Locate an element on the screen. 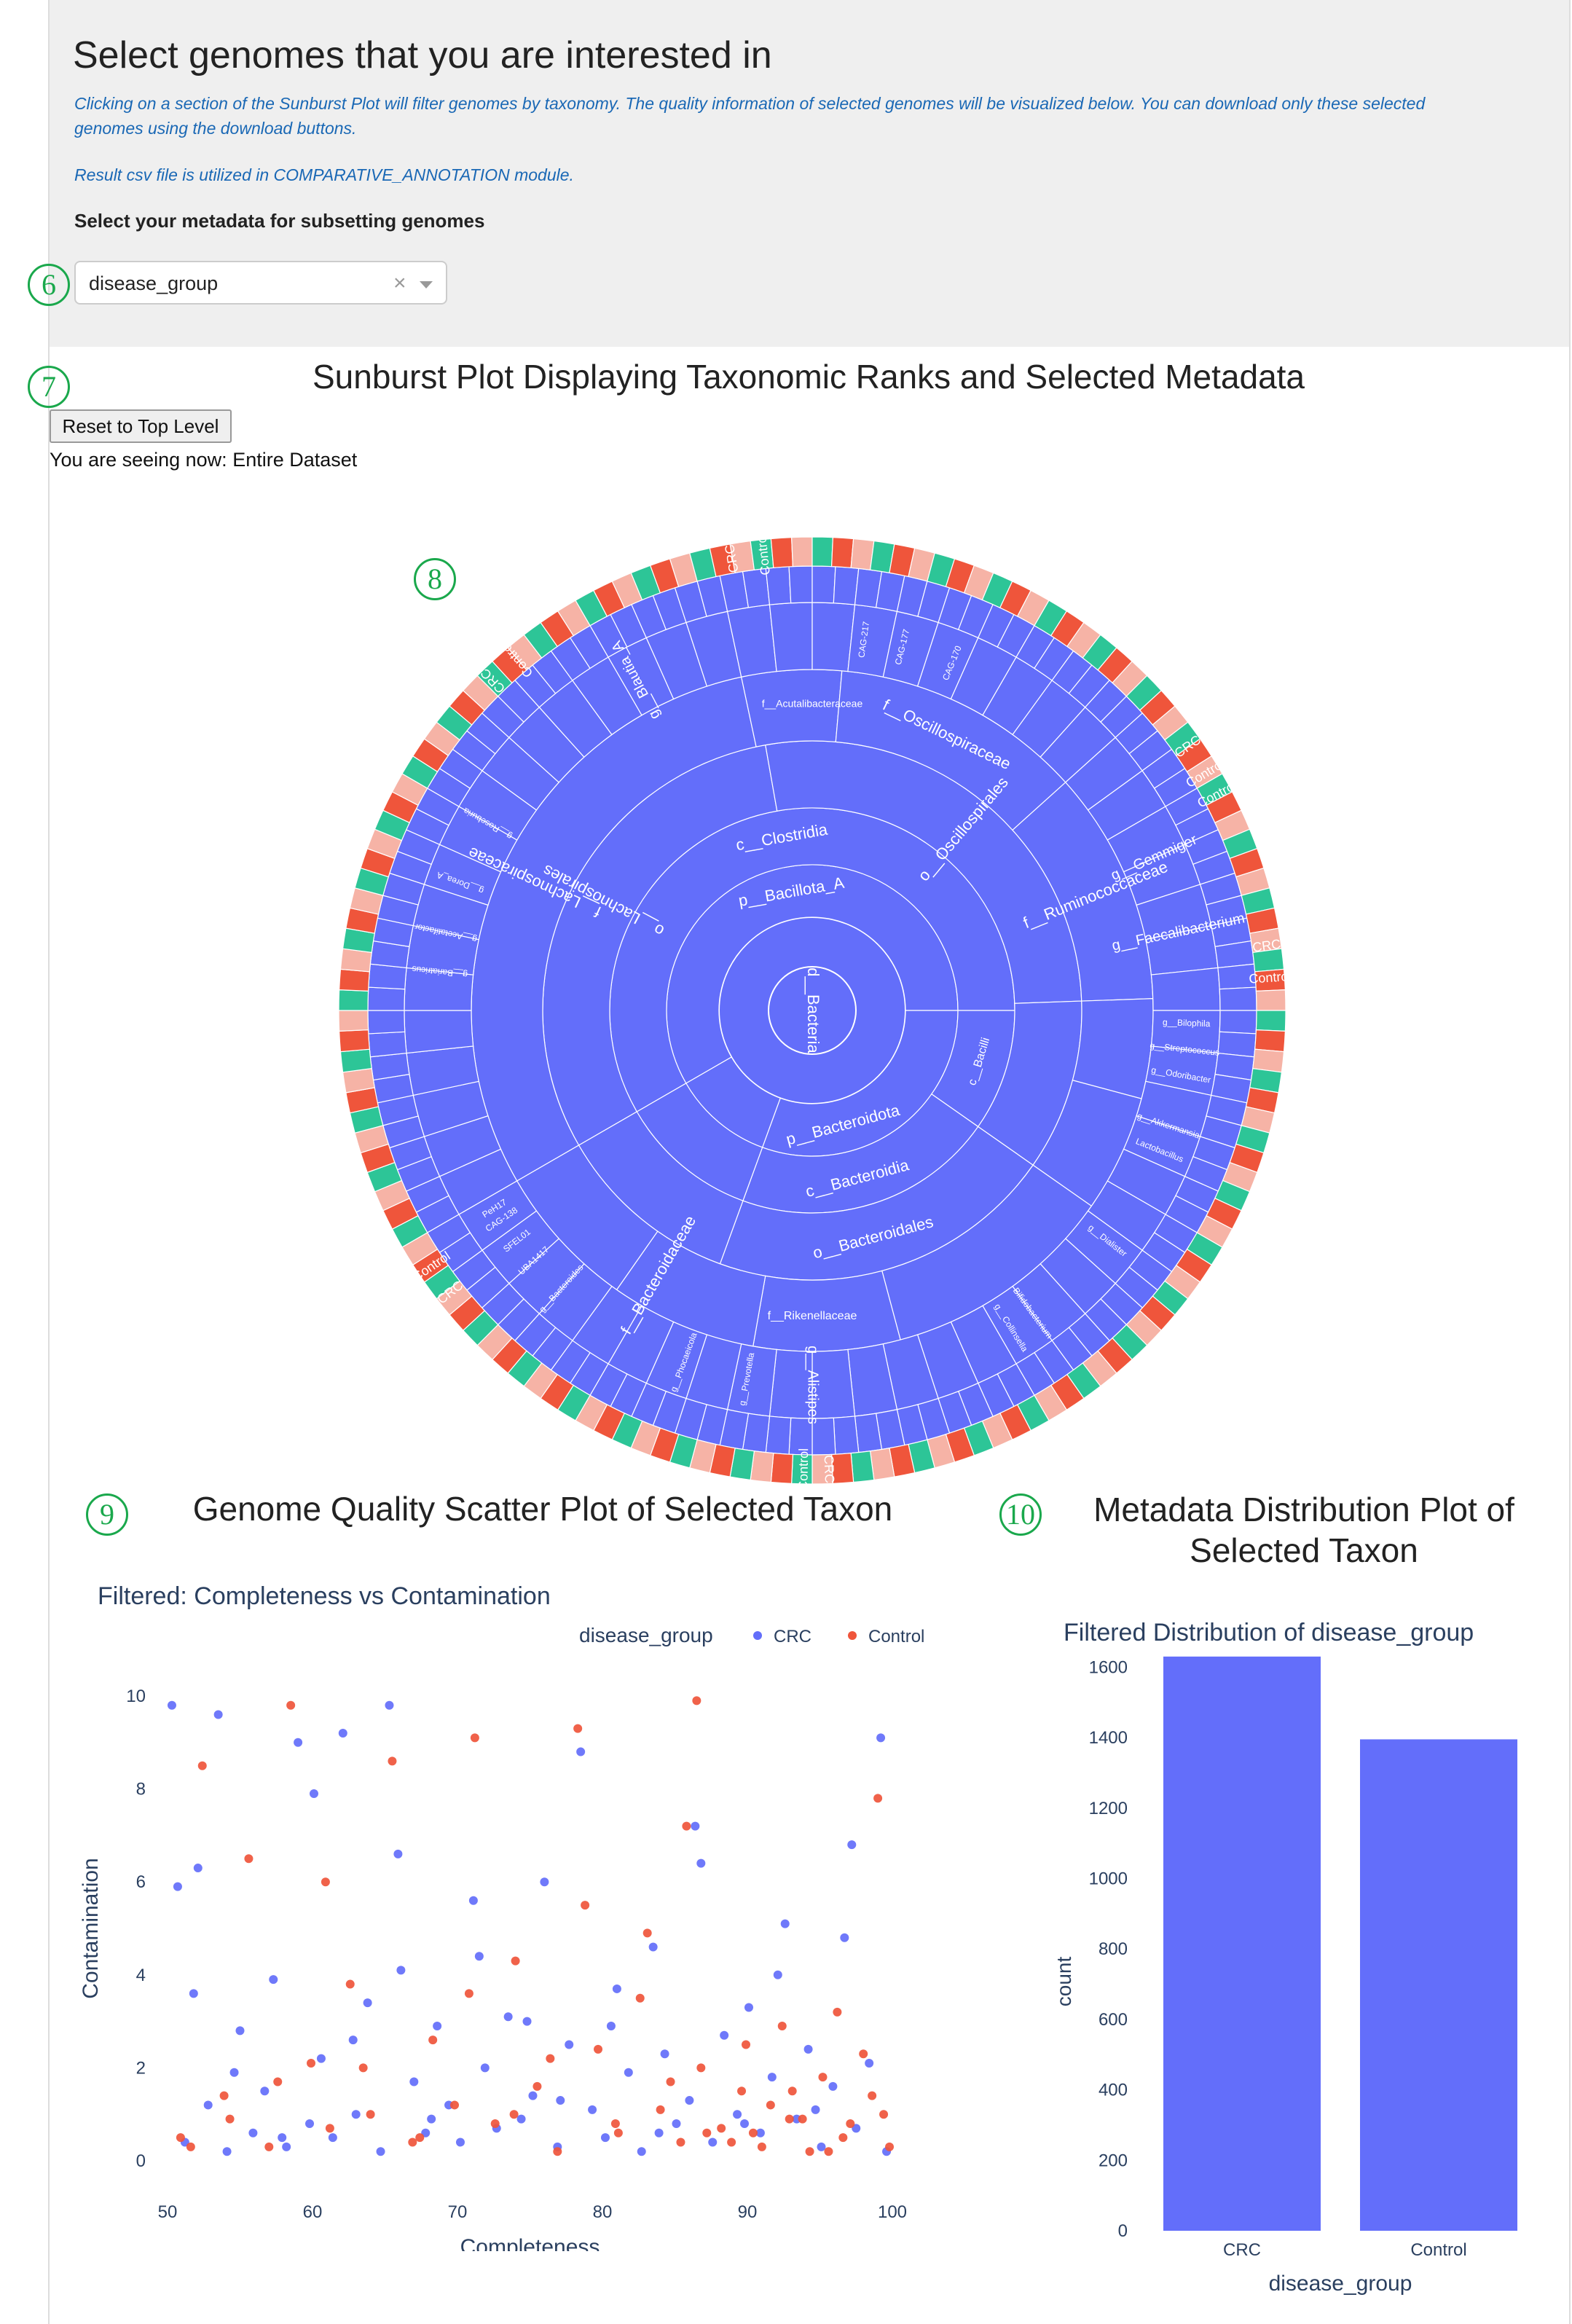 This screenshot has height=2324, width=1572. metadata-select: disease_group × is located at coordinates (261, 283).